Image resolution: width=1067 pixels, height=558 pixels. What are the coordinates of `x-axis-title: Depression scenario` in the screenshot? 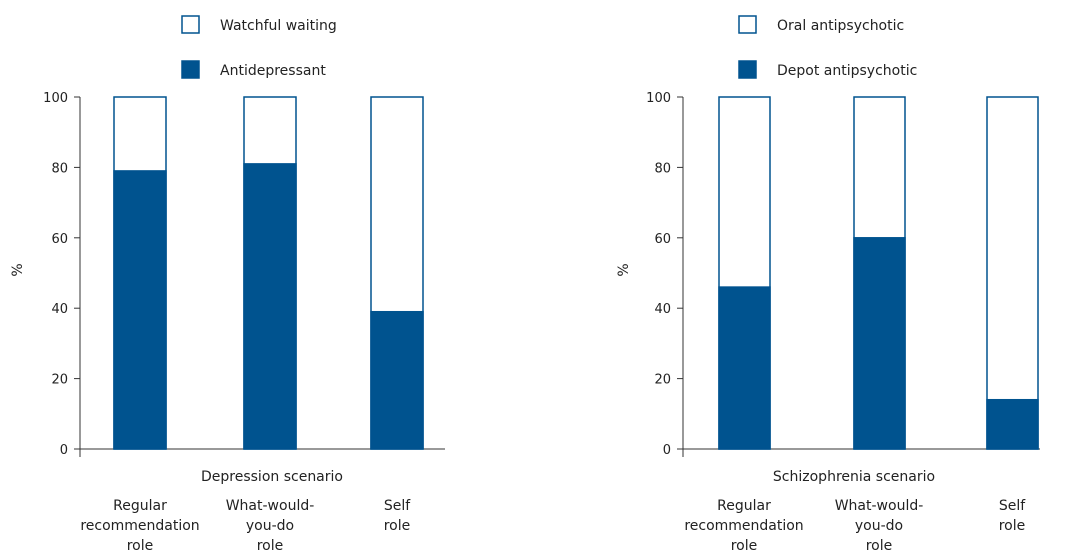 It's located at (272, 477).